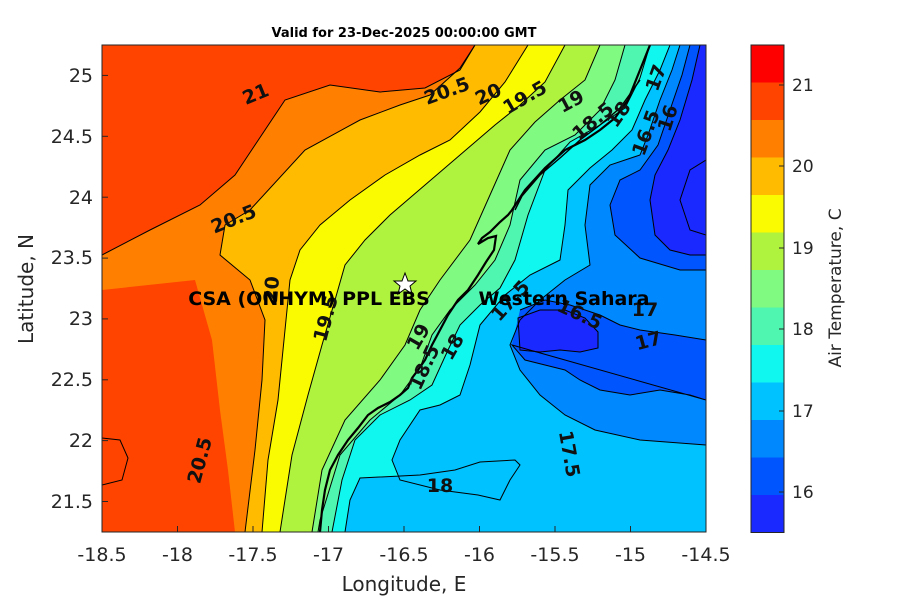 The width and height of the screenshot is (900, 600). Describe the element at coordinates (81, 198) in the screenshot. I see `y-tick-label: 24` at that location.